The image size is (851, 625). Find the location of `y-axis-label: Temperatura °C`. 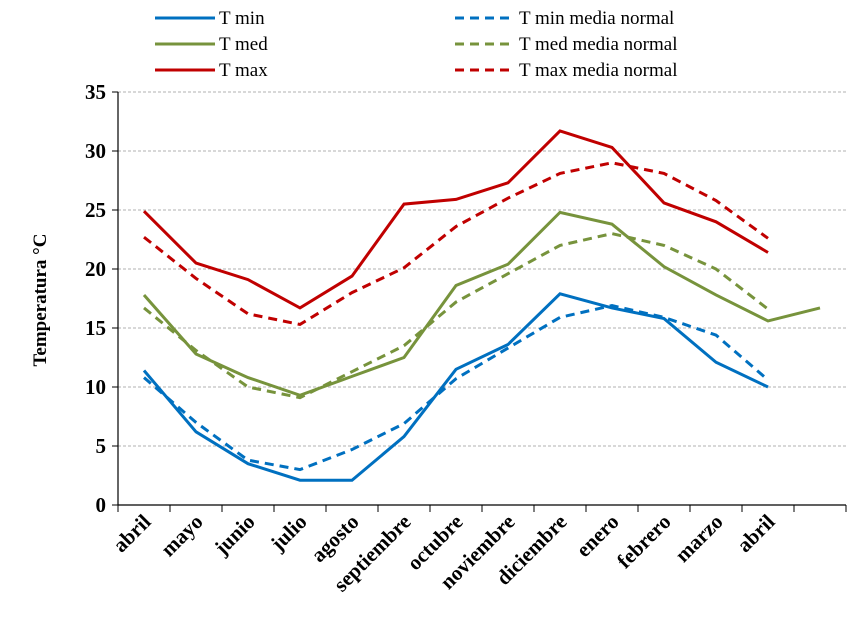

y-axis-label: Temperatura °C is located at coordinates (40, 299).